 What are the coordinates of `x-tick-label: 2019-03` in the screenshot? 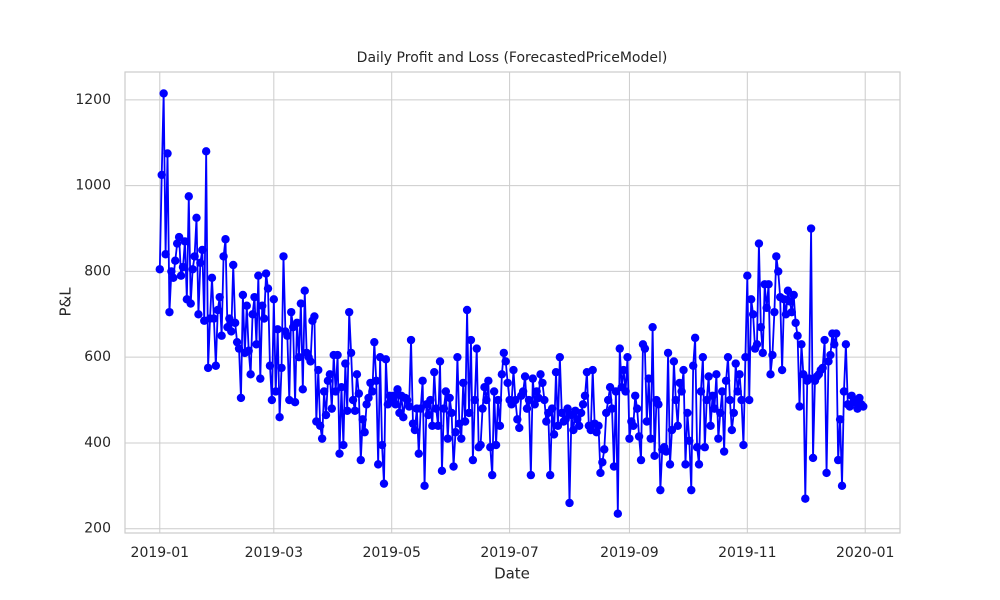 It's located at (274, 553).